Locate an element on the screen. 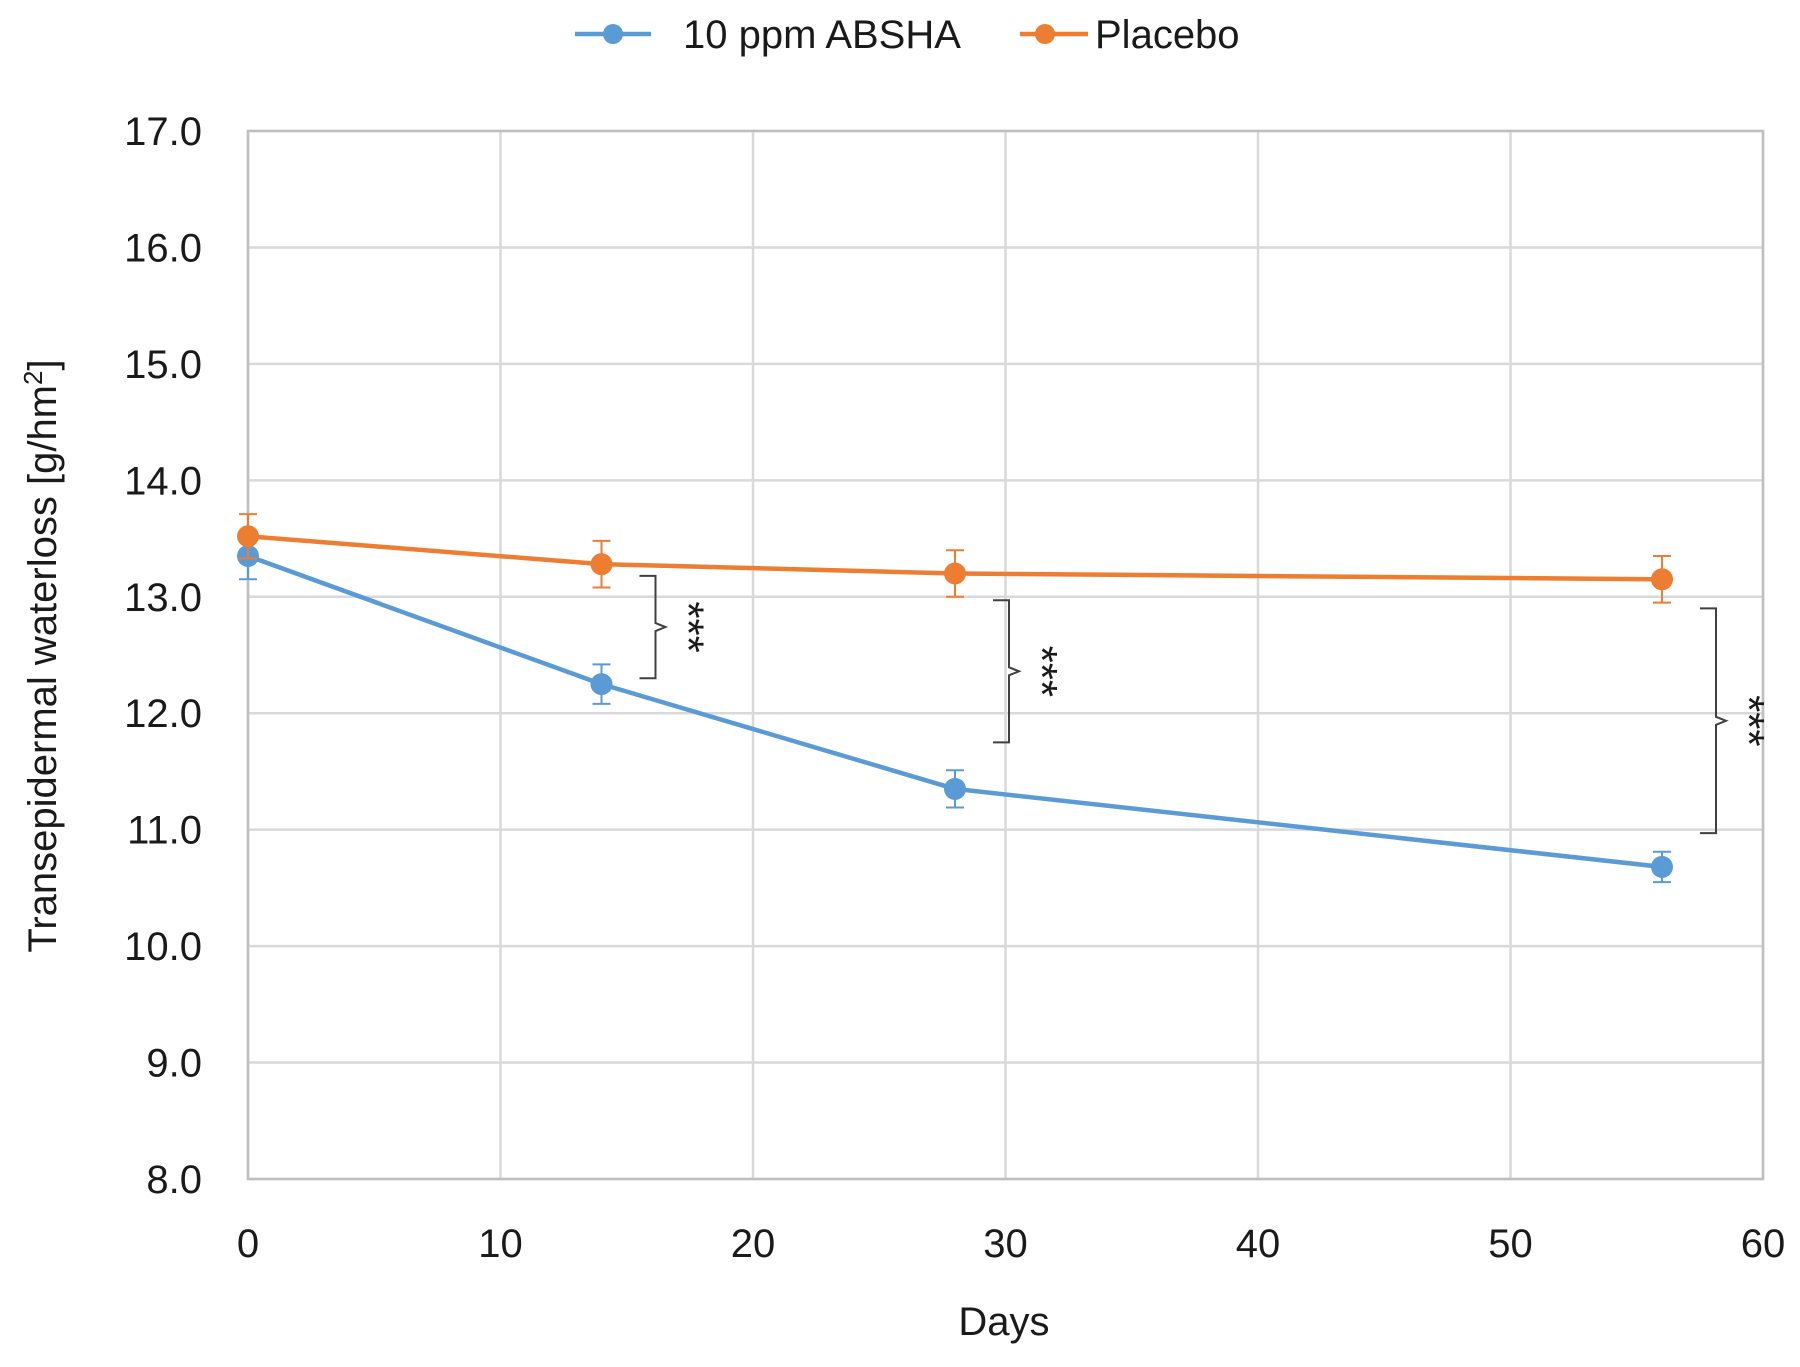 The height and width of the screenshot is (1367, 1800). y-tick-label: 14.0 is located at coordinates (163, 481).